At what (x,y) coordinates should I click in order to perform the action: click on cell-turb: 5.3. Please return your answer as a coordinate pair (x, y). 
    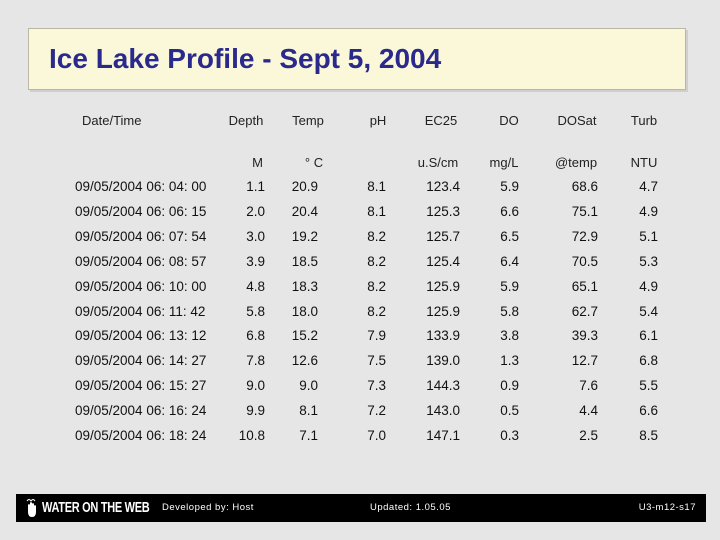
    Looking at the image, I should click on (648, 261).